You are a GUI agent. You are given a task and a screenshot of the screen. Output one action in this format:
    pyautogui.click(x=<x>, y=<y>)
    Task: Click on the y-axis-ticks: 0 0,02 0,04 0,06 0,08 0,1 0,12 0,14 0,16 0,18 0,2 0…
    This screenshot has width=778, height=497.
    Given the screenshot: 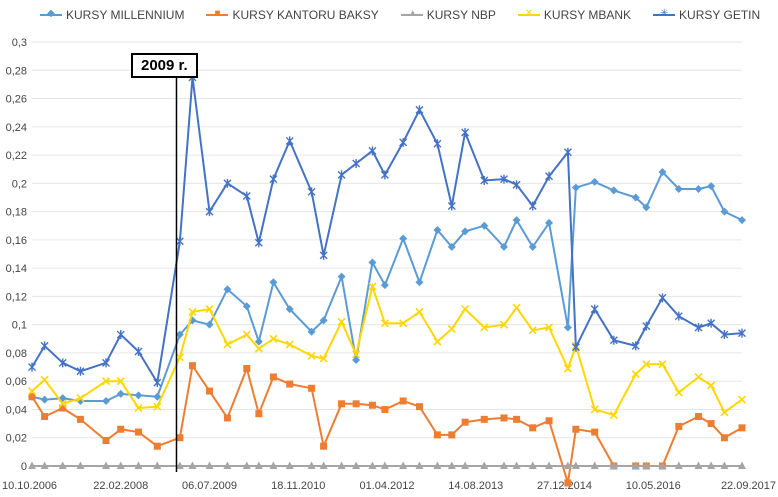 What is the action you would take?
    pyautogui.click(x=16, y=255)
    